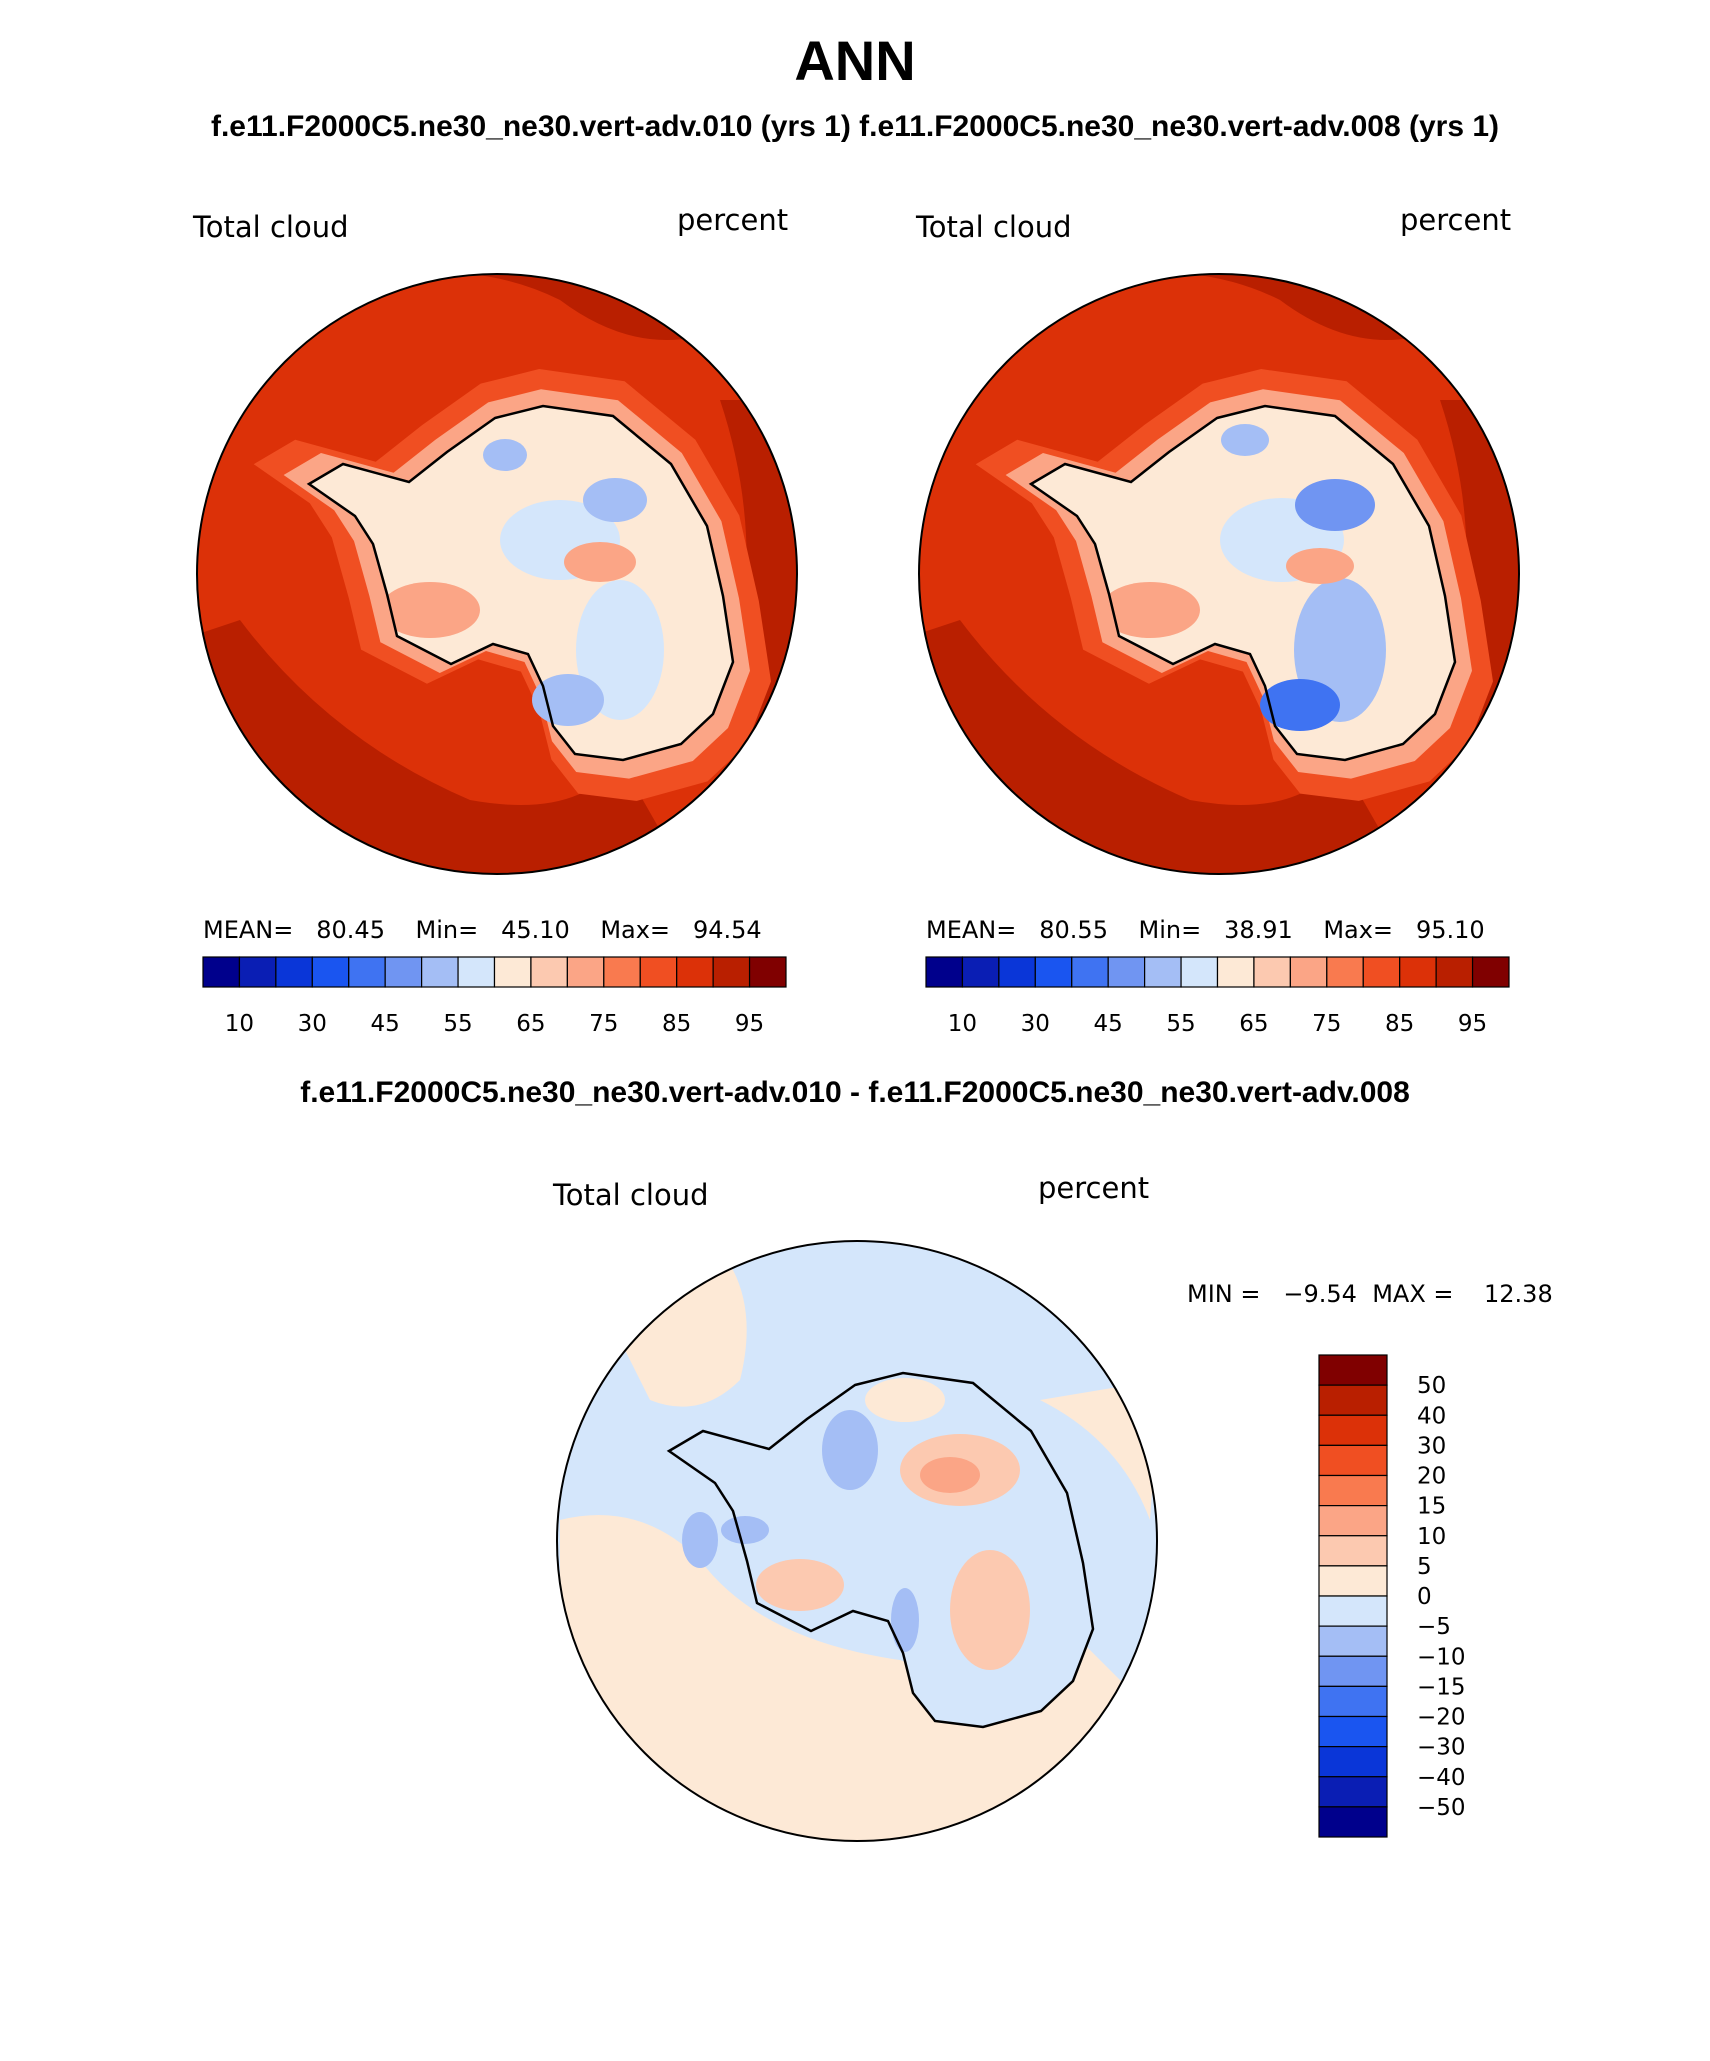 The image size is (1710, 2061). I want to click on diff-colorbar-tick-label: 30, so click(1431, 1446).